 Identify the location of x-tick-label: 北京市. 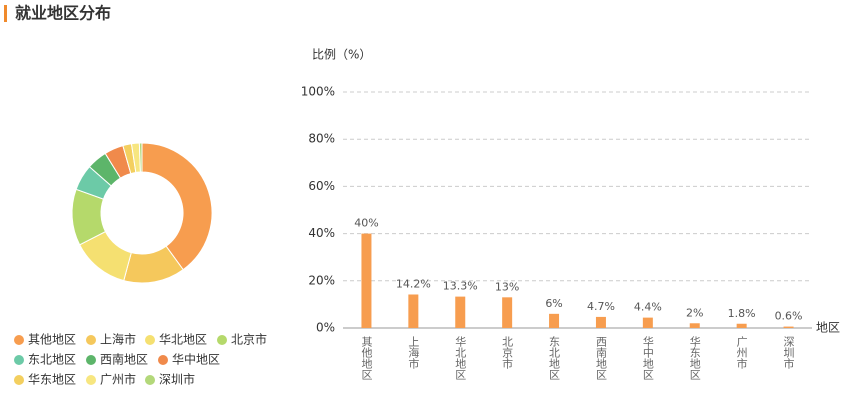
(507, 353).